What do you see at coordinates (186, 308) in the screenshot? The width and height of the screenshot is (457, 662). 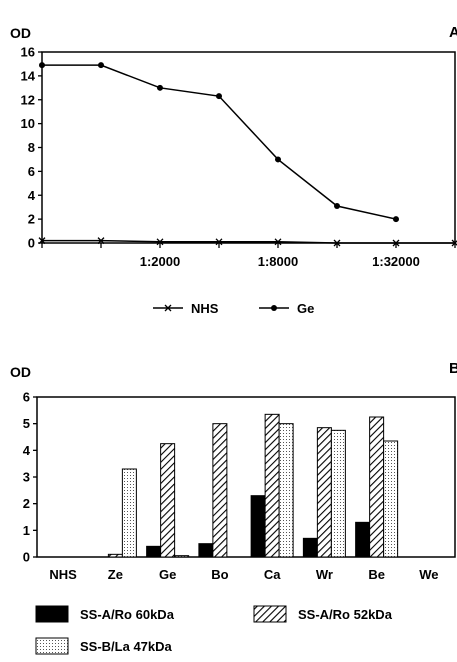 I see `legend-item-nhs: NHS` at bounding box center [186, 308].